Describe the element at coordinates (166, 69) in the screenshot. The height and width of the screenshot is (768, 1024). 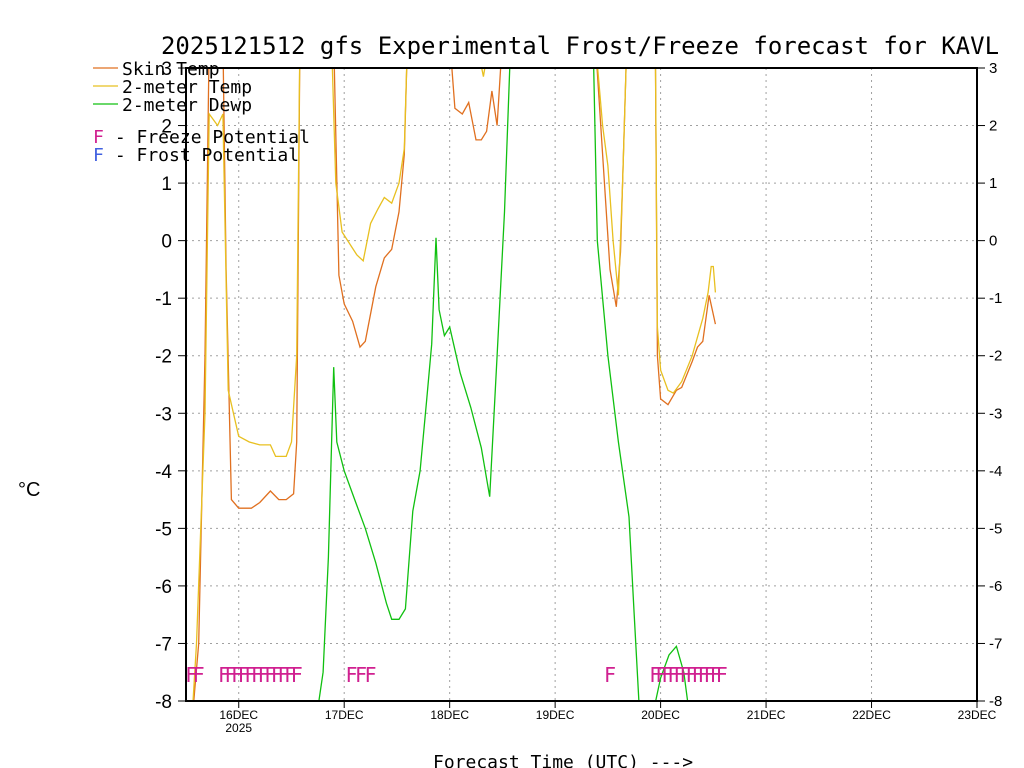
I see `y-tick-label-left: 3` at that location.